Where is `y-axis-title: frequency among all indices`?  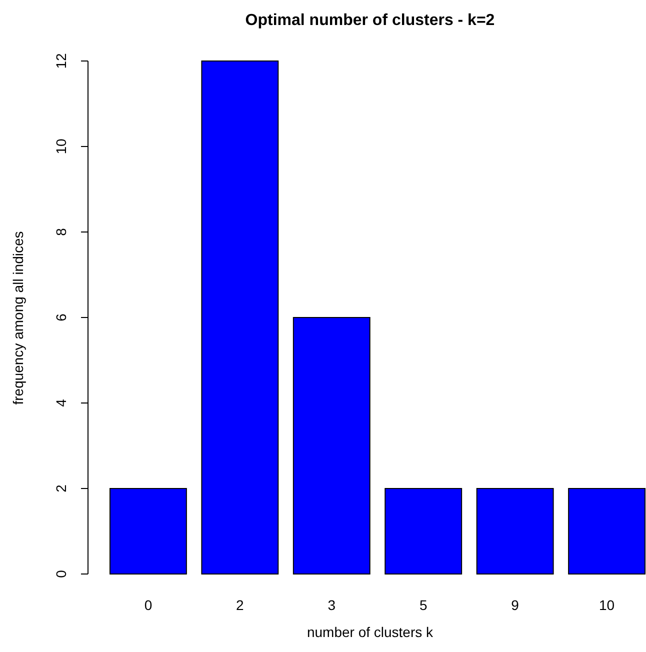
y-axis-title: frequency among all indices is located at coordinates (18, 318).